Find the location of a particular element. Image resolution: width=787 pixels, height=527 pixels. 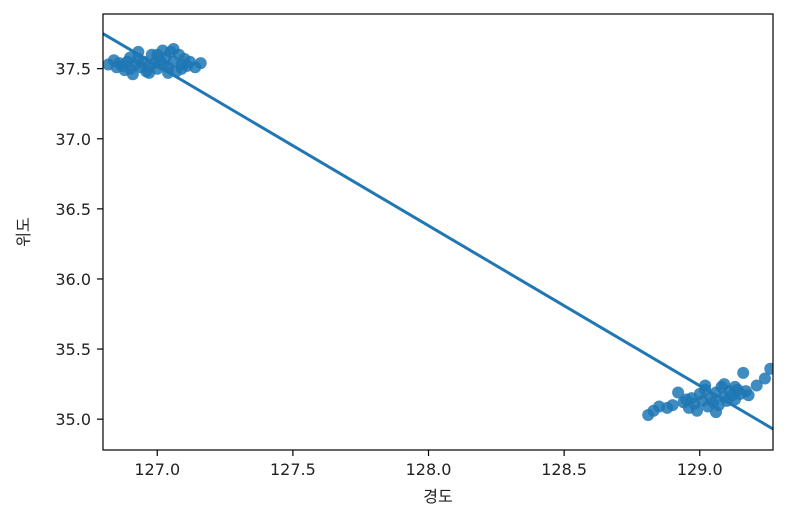

x-axis: 127.0 127.5 128.0 128.5 129.0 is located at coordinates (428, 464).